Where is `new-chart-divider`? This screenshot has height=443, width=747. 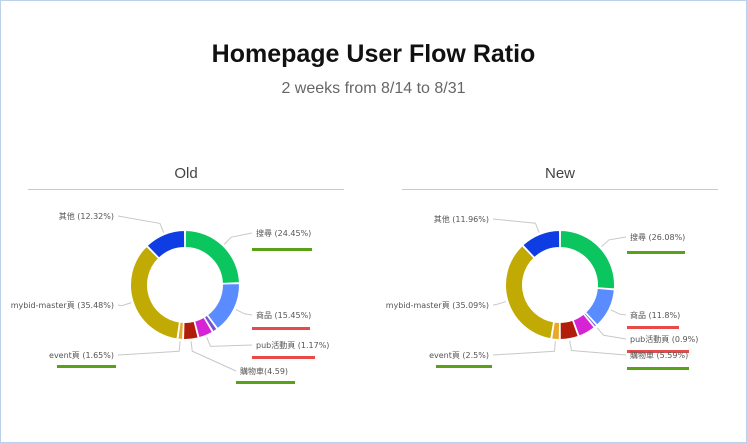 new-chart-divider is located at coordinates (560, 189).